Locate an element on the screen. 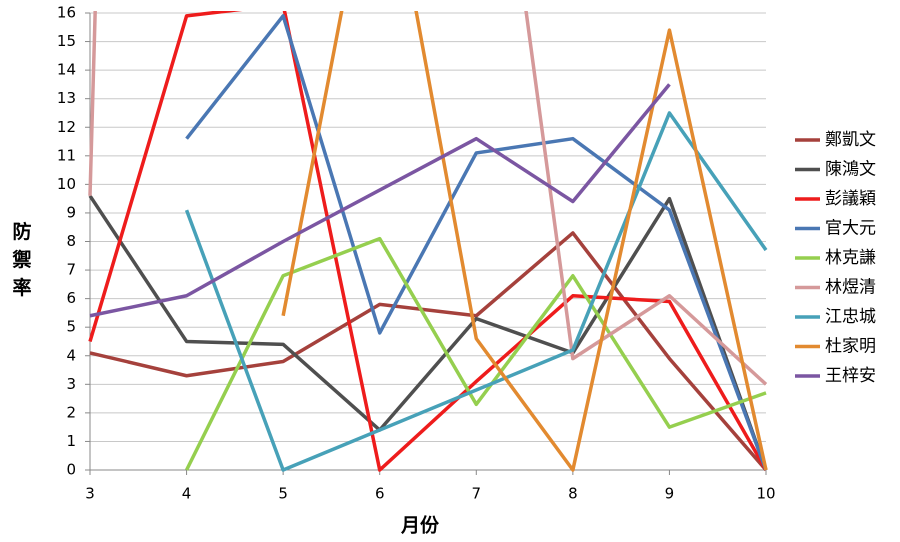 This screenshot has height=542, width=900. x-tick-label: 10 is located at coordinates (765, 494).